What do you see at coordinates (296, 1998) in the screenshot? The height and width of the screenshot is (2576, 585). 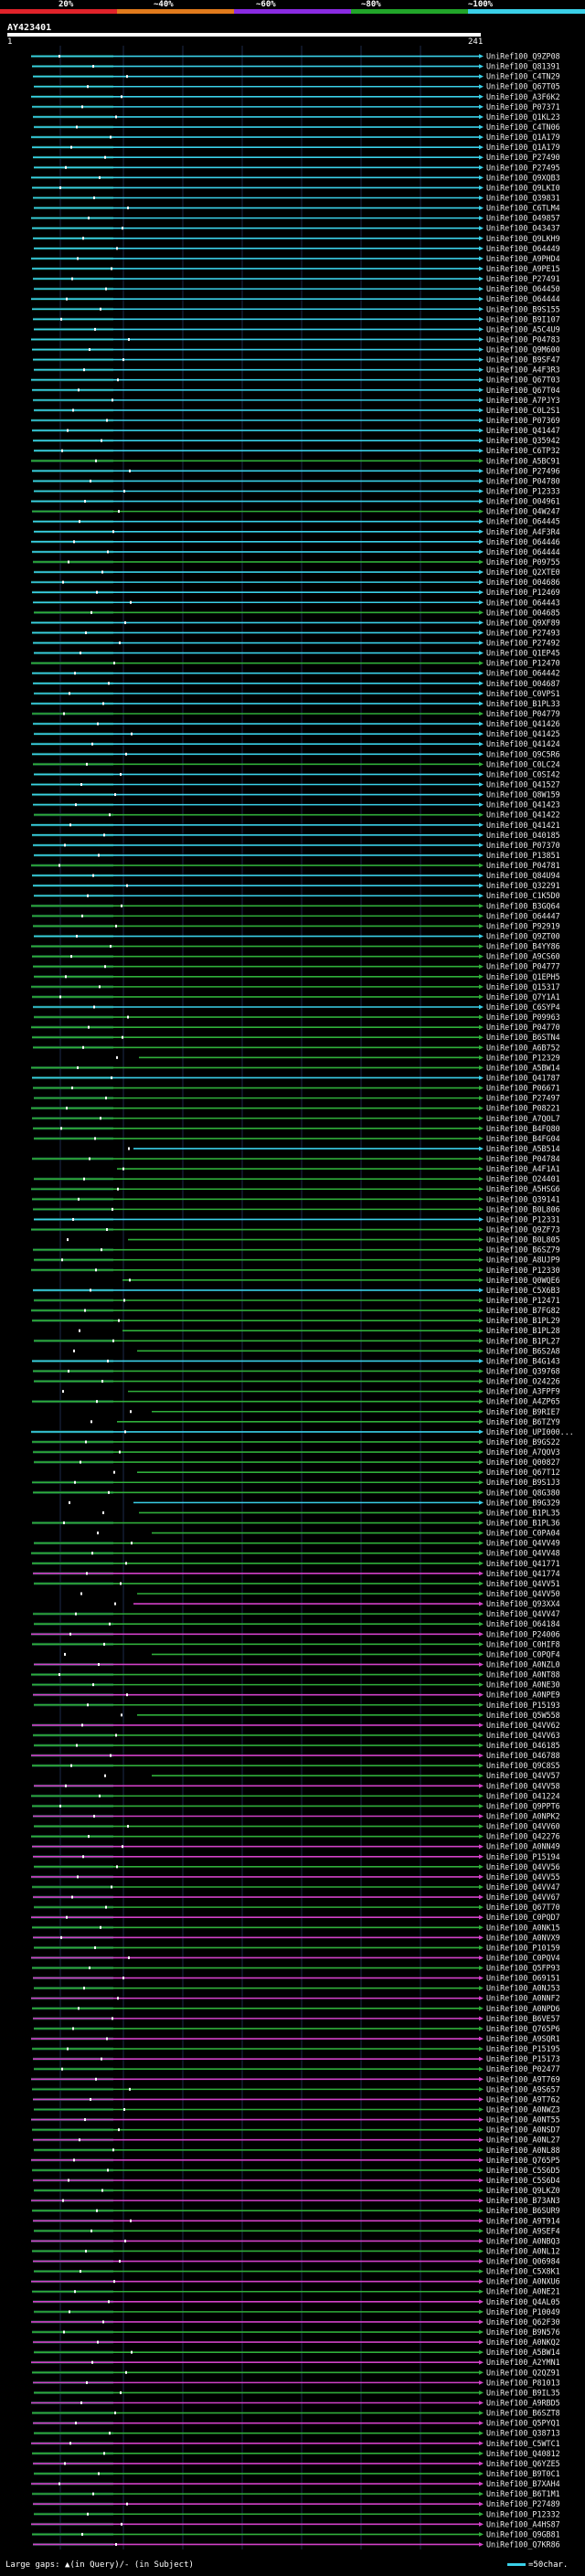 I see `hit-row: UniRef100_A0NNF2` at bounding box center [296, 1998].